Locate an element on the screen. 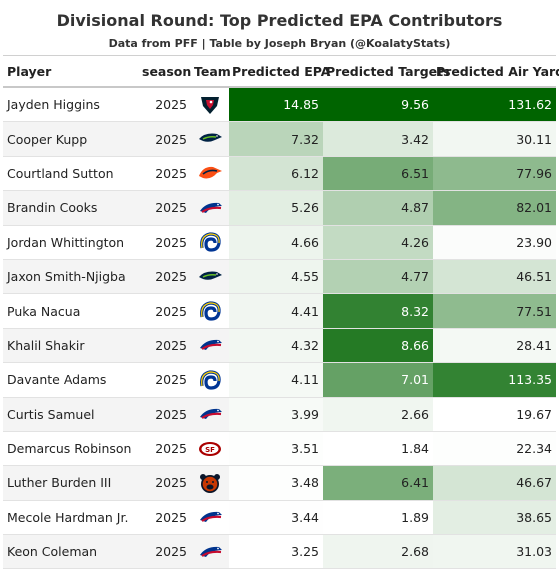 This screenshot has width=559, height=569. predicted-epa-cell: 3.48 is located at coordinates (276, 483).